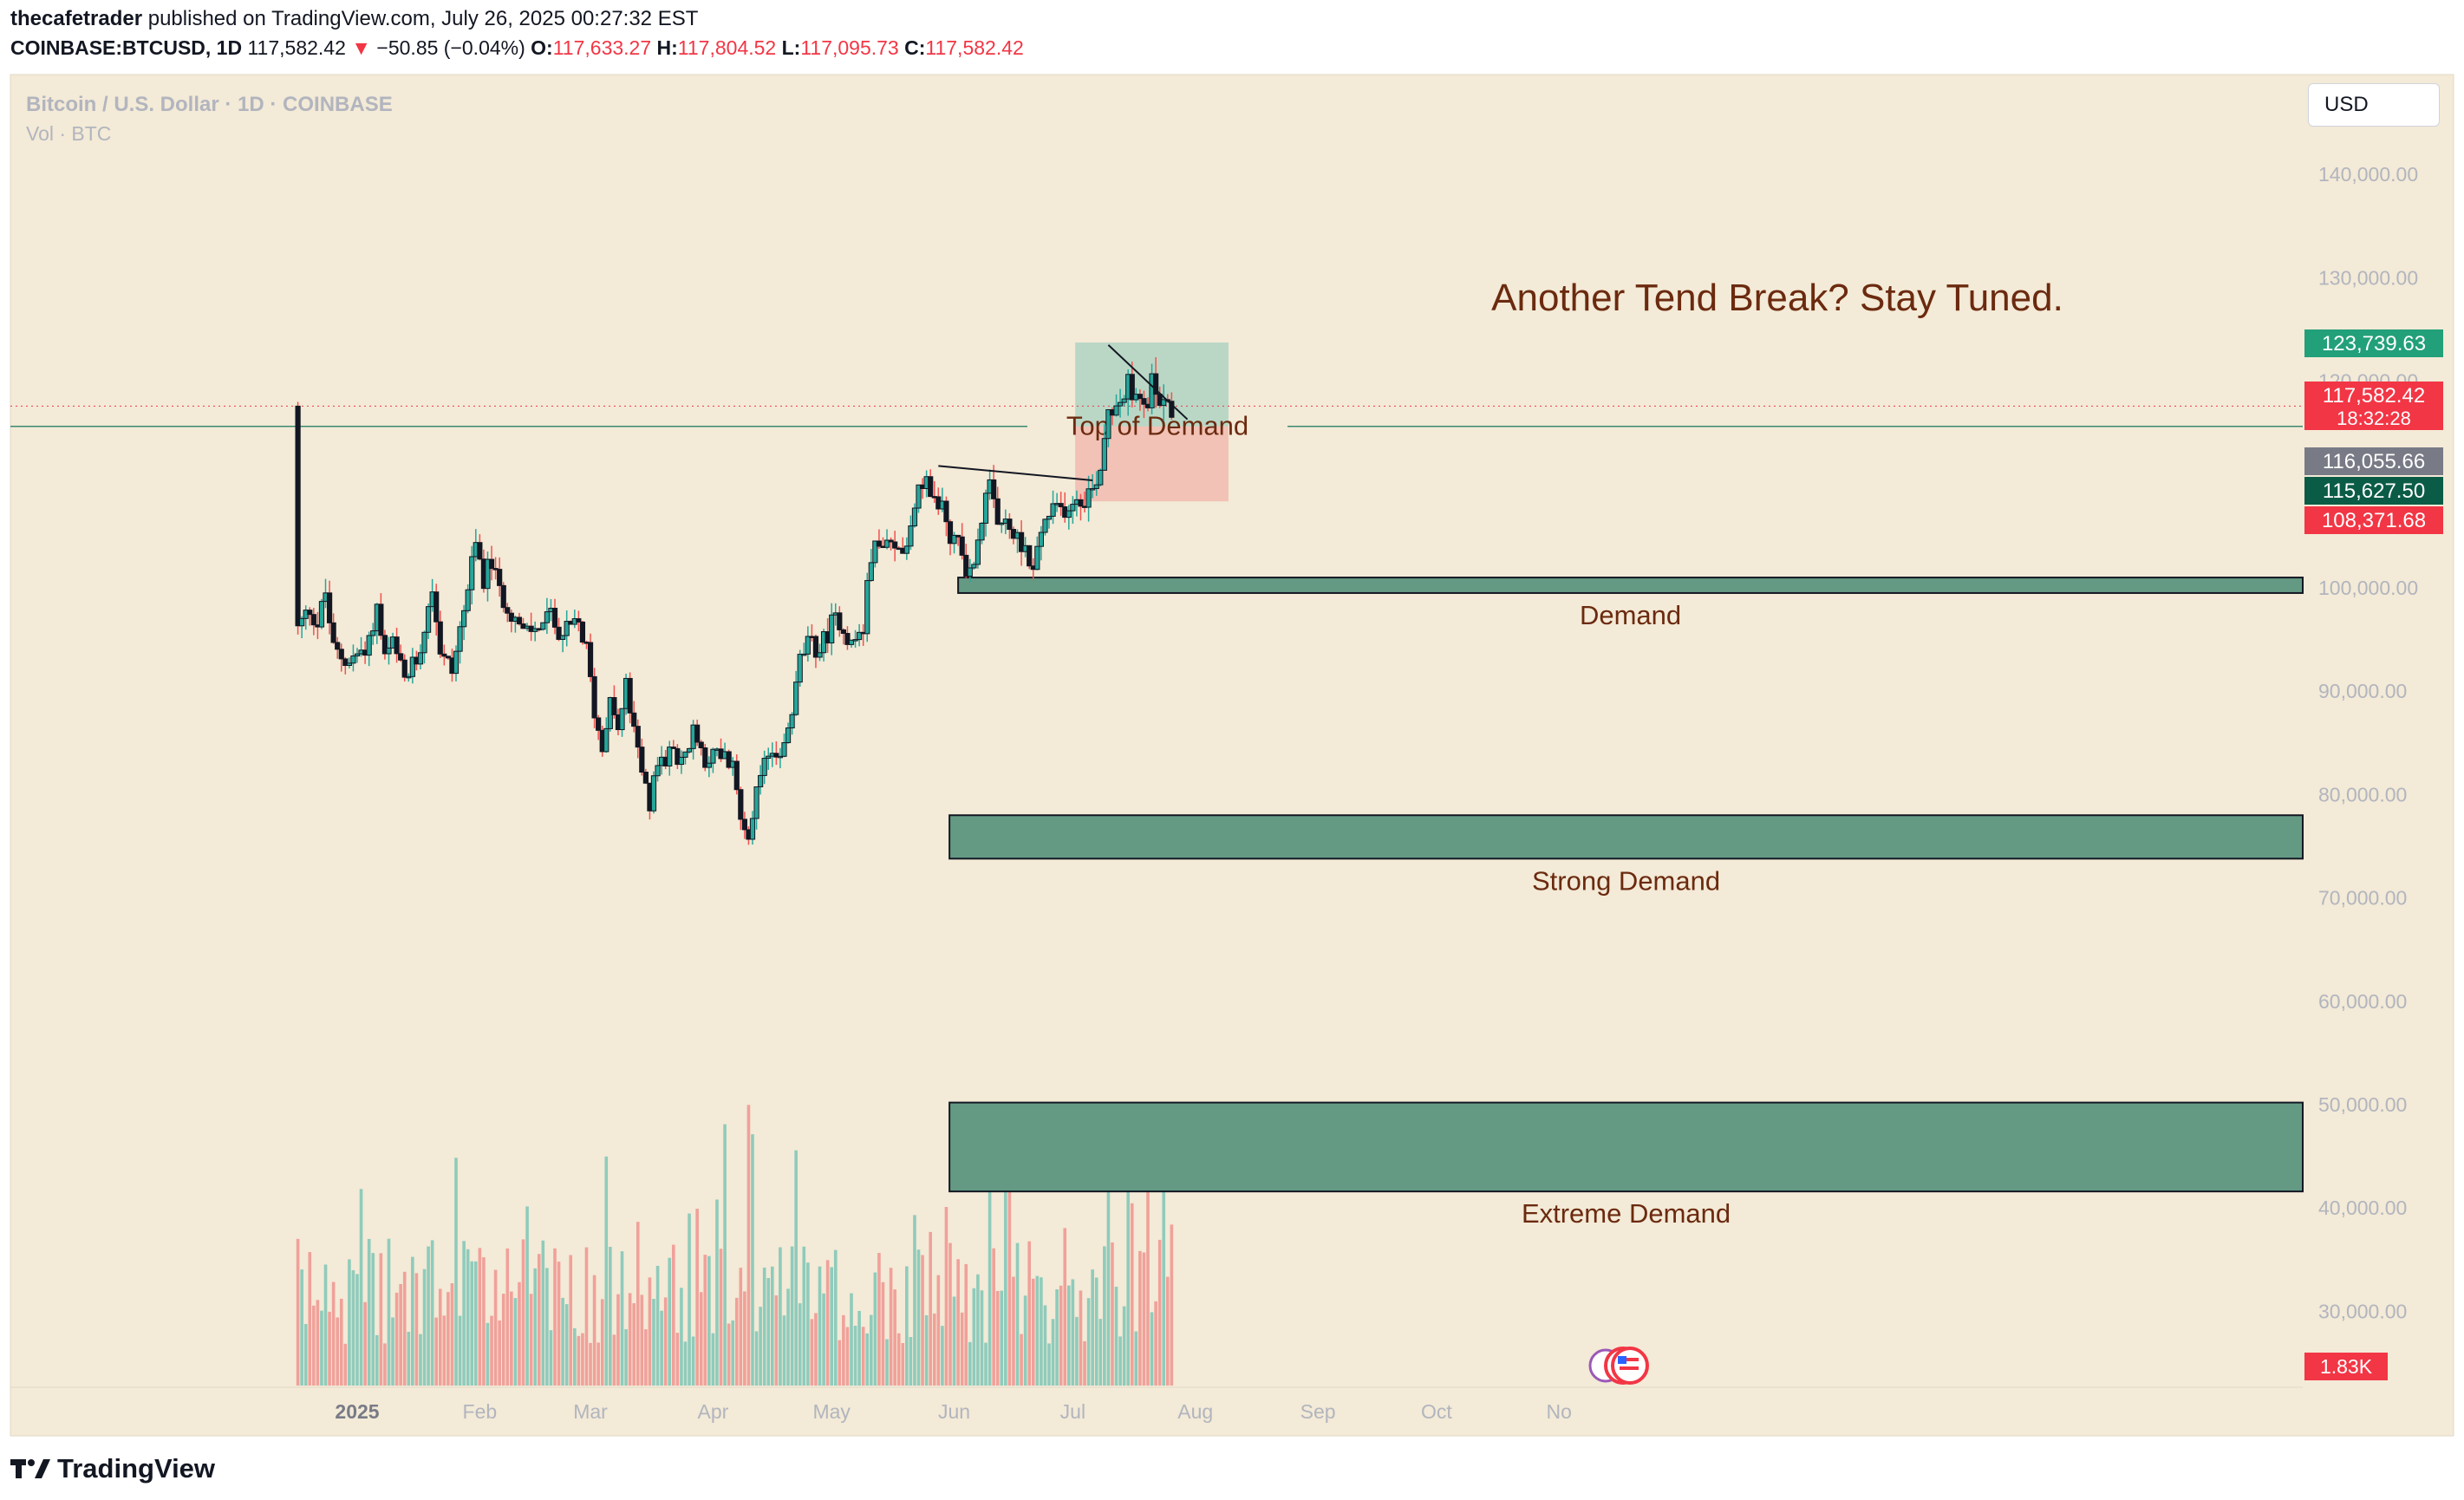 The height and width of the screenshot is (1500, 2464). What do you see at coordinates (2373, 461) in the screenshot?
I see `price-tag` at bounding box center [2373, 461].